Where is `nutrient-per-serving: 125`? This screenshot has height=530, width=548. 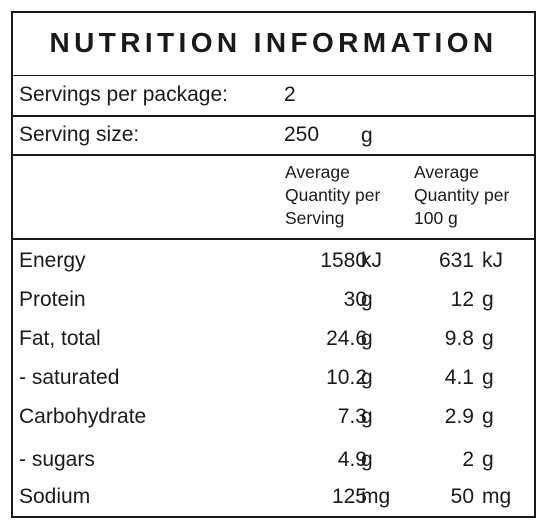
nutrient-per-serving: 125 is located at coordinates (349, 496).